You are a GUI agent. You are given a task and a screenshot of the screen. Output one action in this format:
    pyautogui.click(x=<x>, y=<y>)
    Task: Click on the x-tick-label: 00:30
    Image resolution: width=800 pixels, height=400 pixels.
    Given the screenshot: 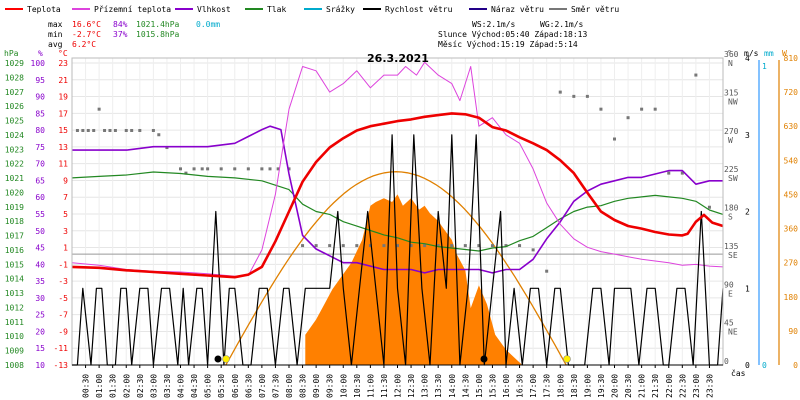 What is the action you would take?
    pyautogui.click(x=86, y=386)
    